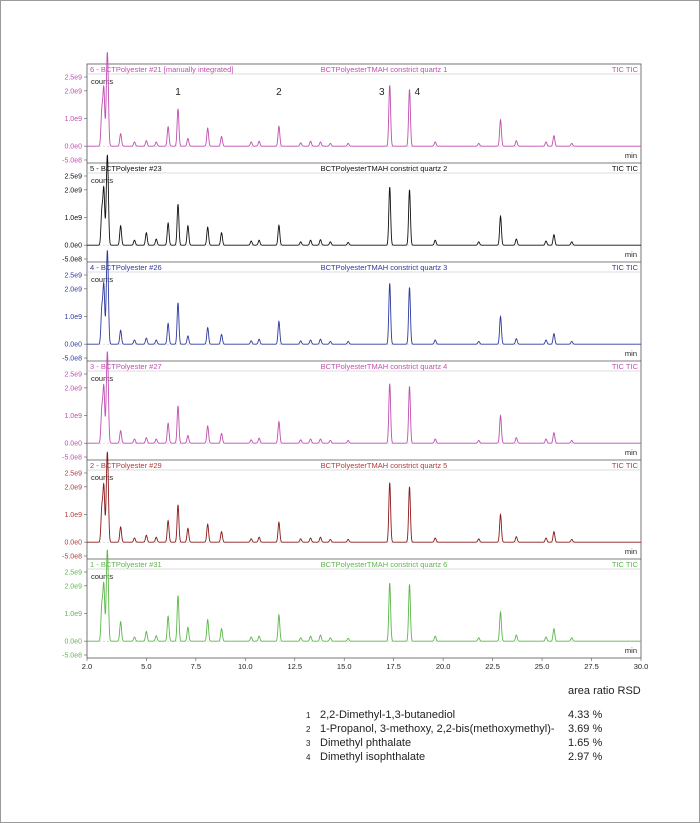 The width and height of the screenshot is (700, 823). Describe the element at coordinates (308, 757) in the screenshot. I see `legend-row-number: 4` at that location.